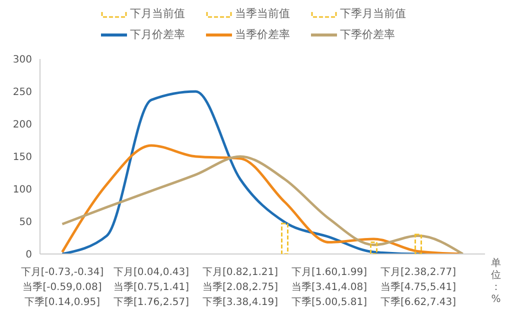 This screenshot has width=513, height=321. I want to click on x-tick-label: 下月[2.38,2.77] 当季[4.75,5.41] 下季[6.62,7.43], so click(418, 287).